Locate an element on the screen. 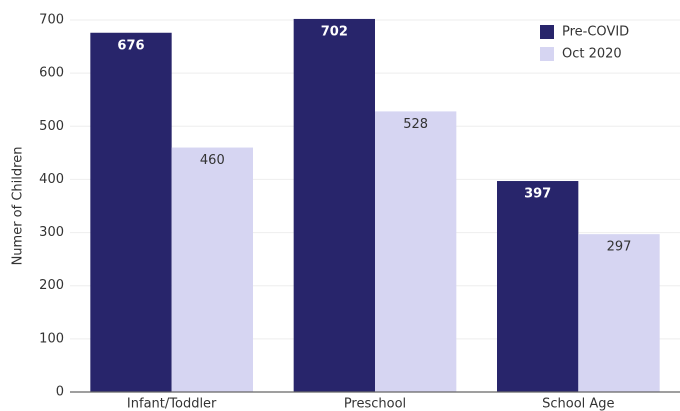 The image size is (680, 411). legend-label: Pre-COVID is located at coordinates (595, 32).